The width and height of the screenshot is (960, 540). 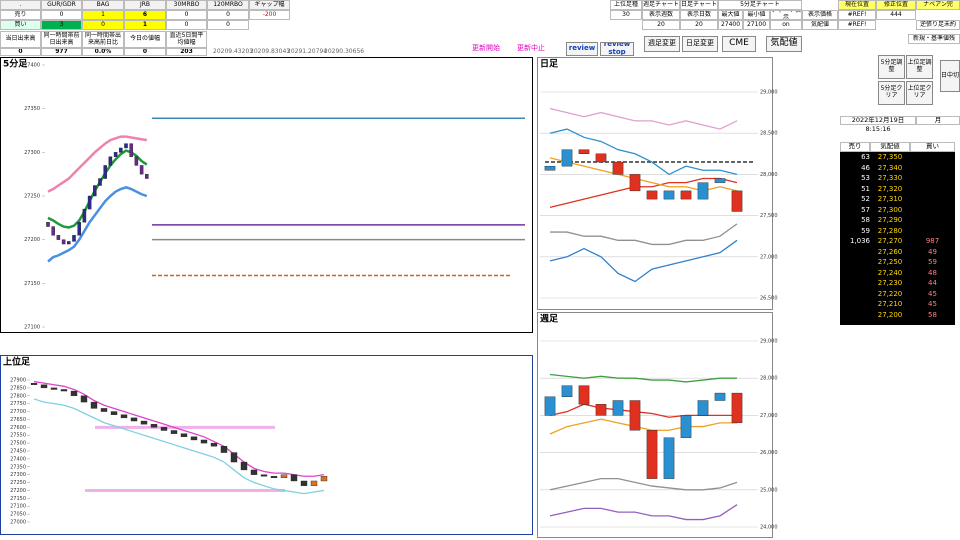 I want to click on y-tick-label: 27700, so click(x=18, y=412).